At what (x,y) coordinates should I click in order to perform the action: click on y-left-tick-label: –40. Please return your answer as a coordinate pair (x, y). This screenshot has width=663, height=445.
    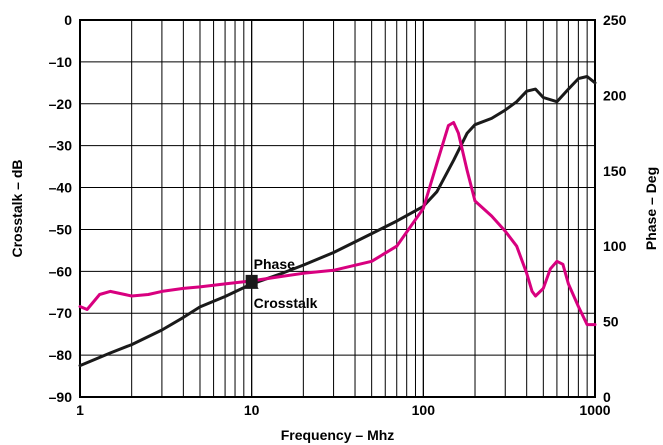
    Looking at the image, I should click on (61, 188).